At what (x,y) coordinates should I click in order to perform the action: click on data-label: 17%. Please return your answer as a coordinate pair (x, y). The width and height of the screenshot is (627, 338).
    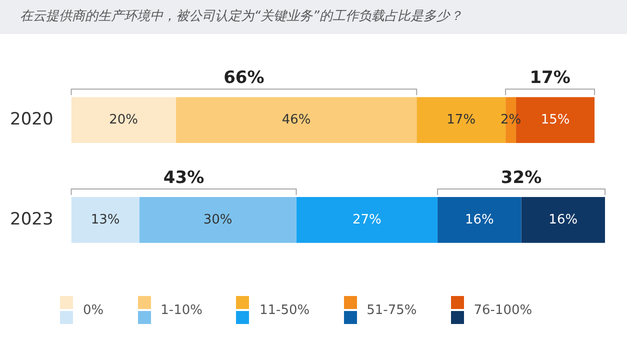
    Looking at the image, I should click on (461, 120).